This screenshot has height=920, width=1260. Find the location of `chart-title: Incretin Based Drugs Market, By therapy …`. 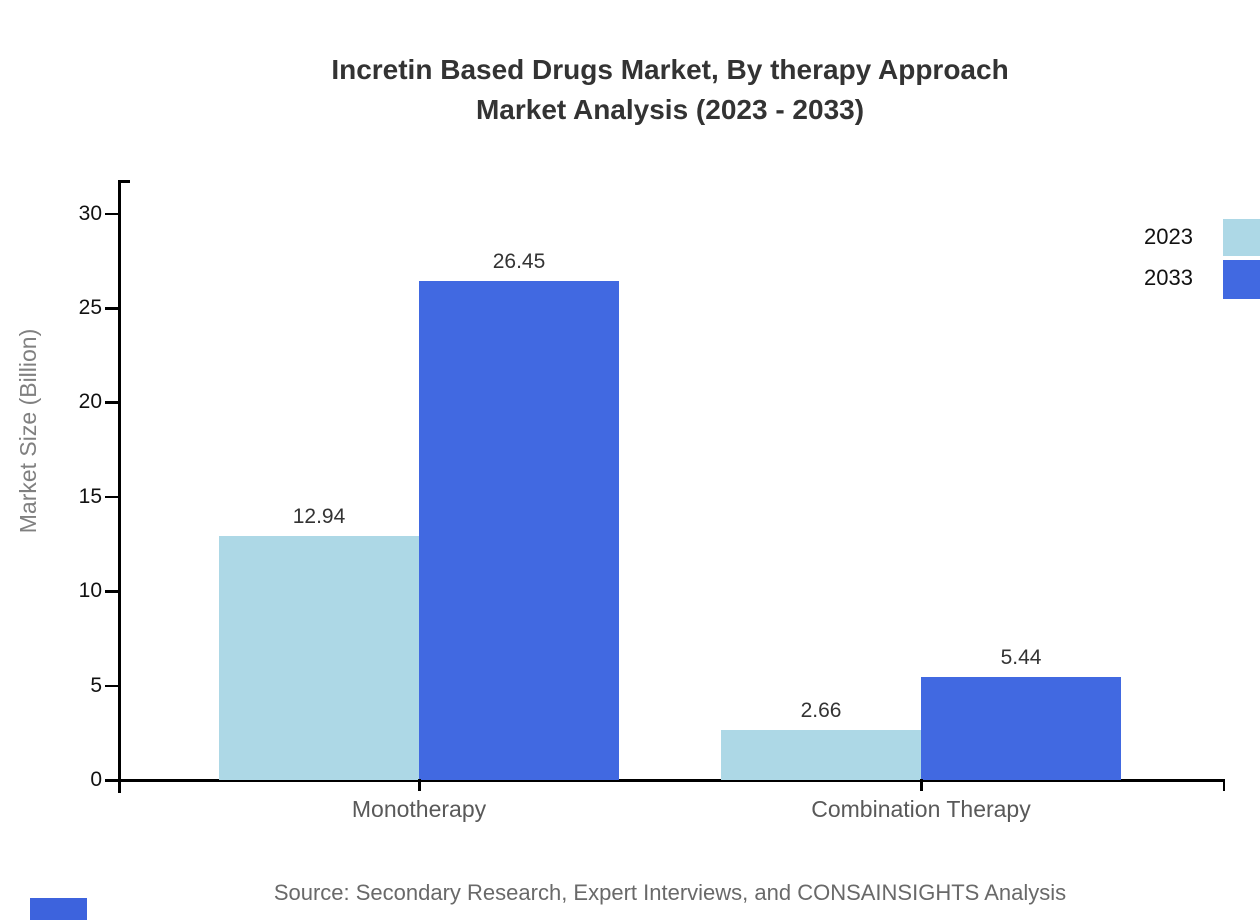

chart-title: Incretin Based Drugs Market, By therapy … is located at coordinates (670, 90).